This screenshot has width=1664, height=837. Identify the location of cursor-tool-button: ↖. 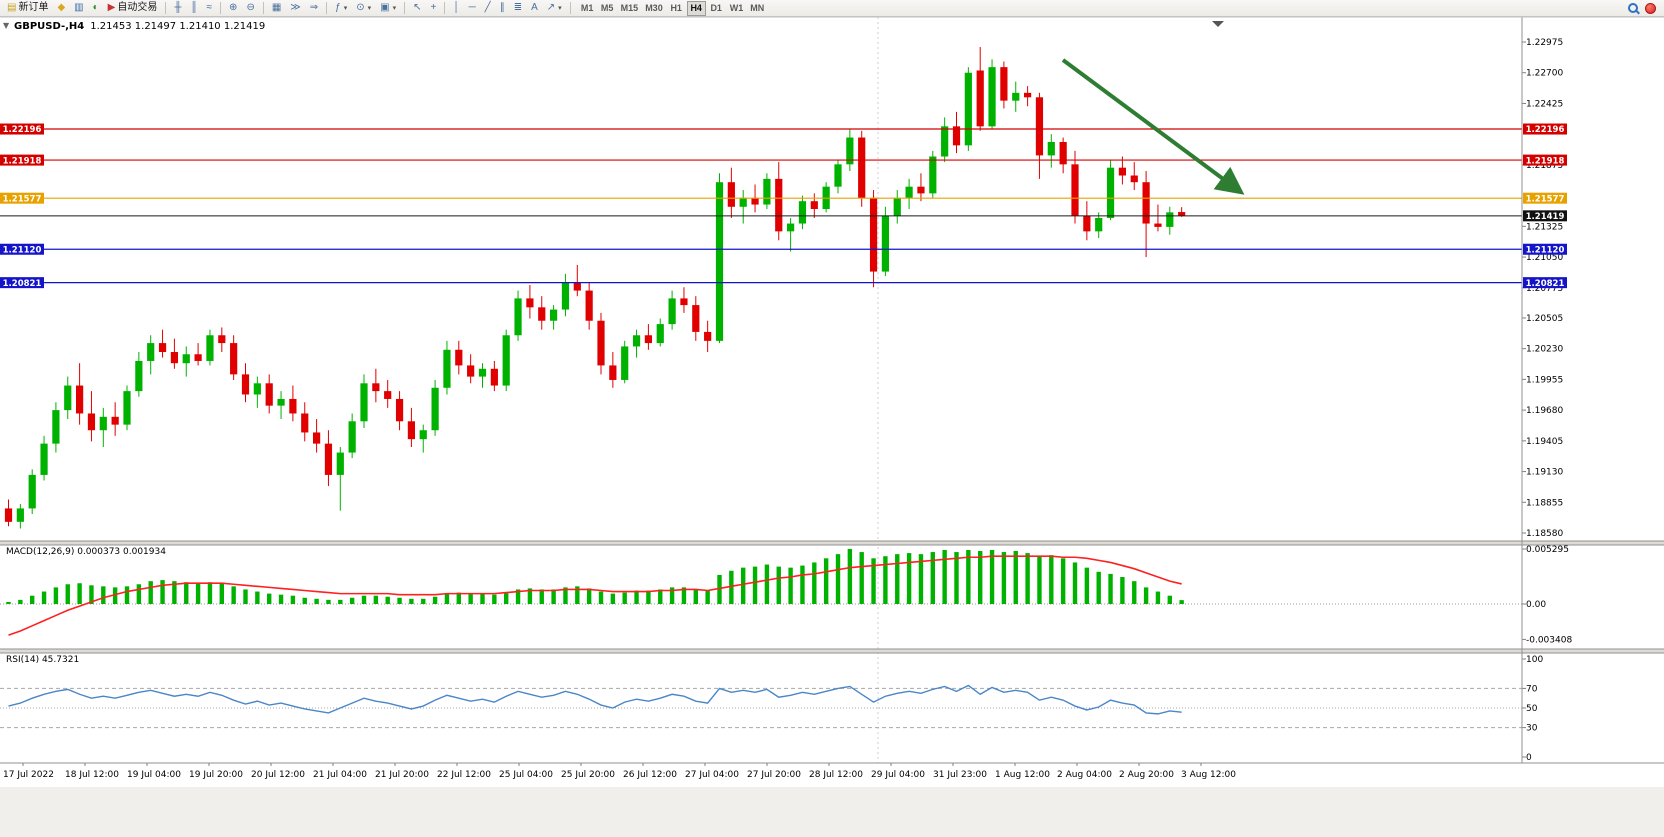
(417, 8).